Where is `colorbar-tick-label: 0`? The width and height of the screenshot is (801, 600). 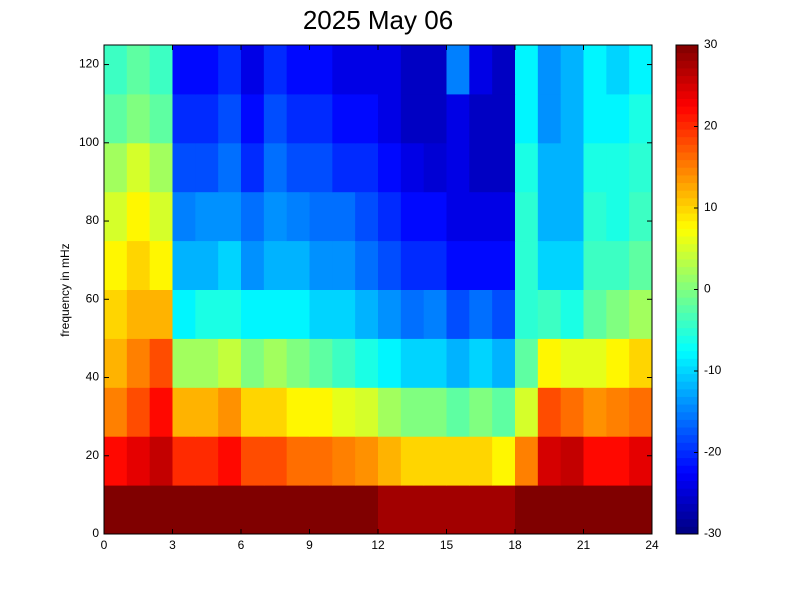 colorbar-tick-label: 0 is located at coordinates (707, 289).